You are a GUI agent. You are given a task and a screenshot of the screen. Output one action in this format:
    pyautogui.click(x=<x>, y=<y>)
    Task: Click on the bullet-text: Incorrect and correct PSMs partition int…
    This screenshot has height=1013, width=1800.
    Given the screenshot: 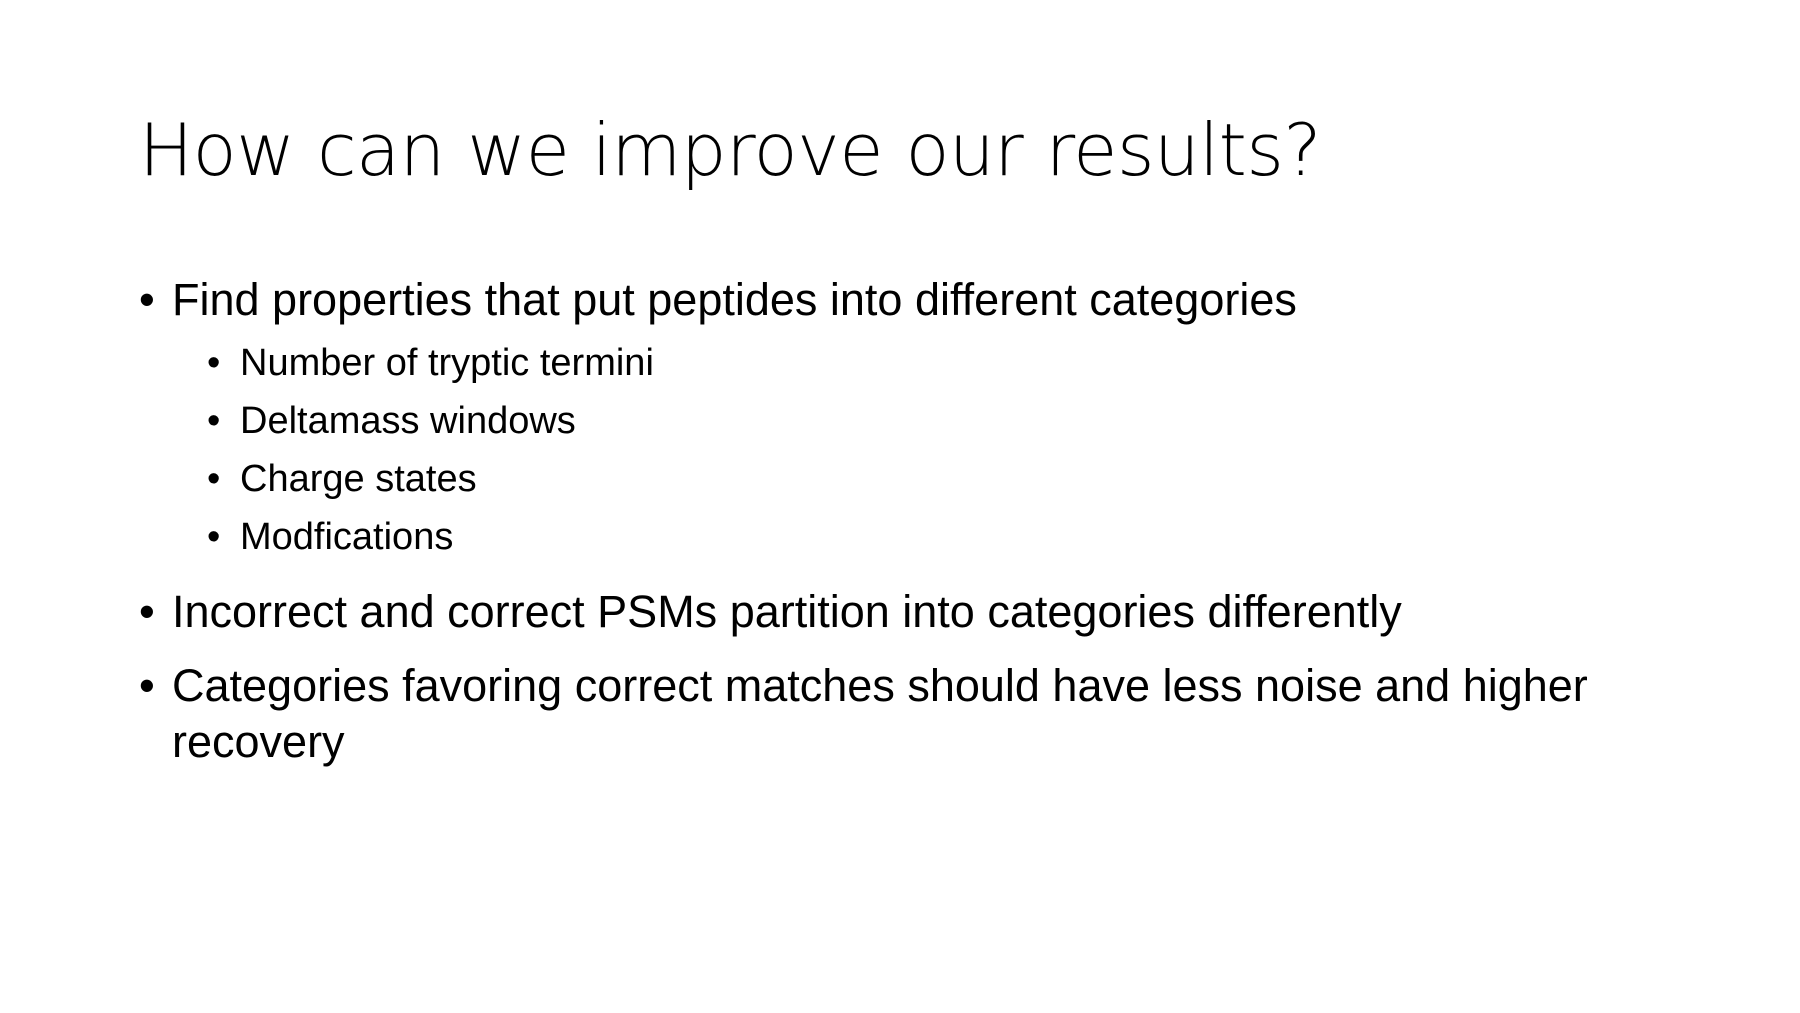 What is the action you would take?
    pyautogui.click(x=787, y=611)
    